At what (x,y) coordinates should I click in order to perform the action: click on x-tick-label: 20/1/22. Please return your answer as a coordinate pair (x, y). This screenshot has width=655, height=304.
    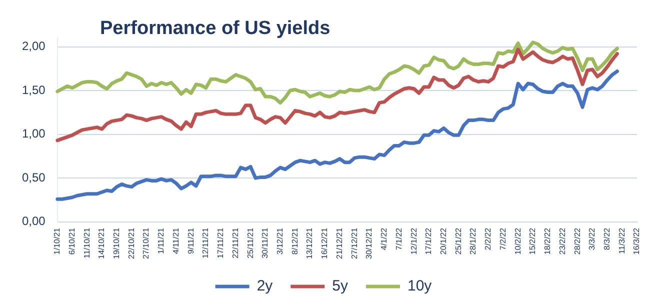
    Looking at the image, I should click on (443, 241).